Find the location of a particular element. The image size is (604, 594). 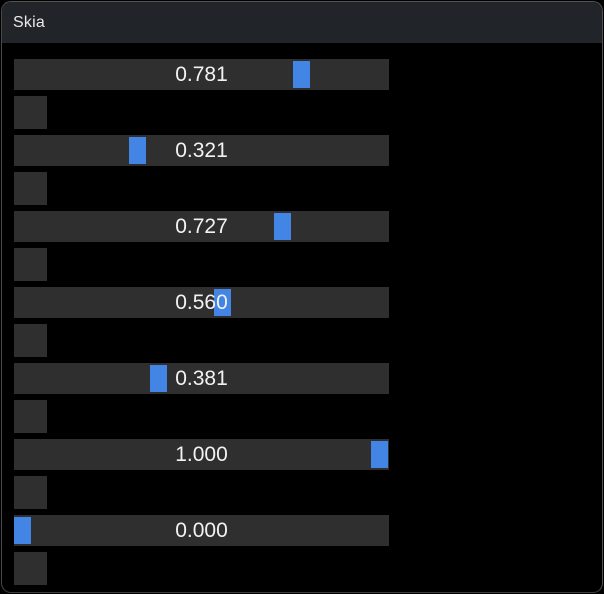

slider-value: 0.381 is located at coordinates (201, 378).